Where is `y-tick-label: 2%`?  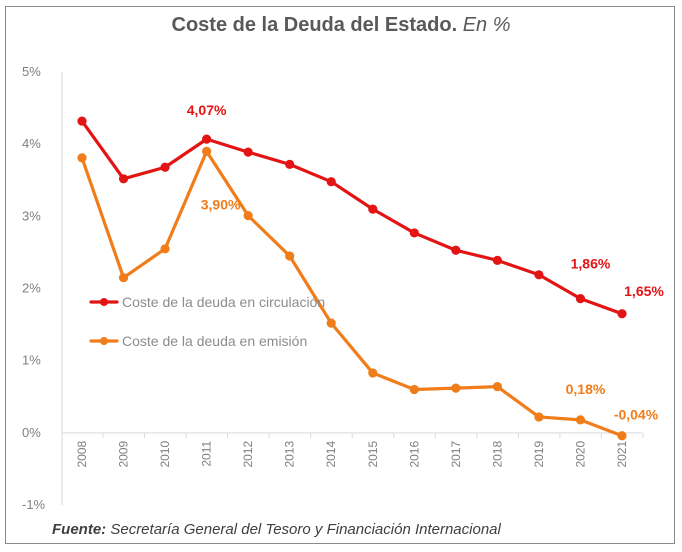 y-tick-label: 2% is located at coordinates (31, 288).